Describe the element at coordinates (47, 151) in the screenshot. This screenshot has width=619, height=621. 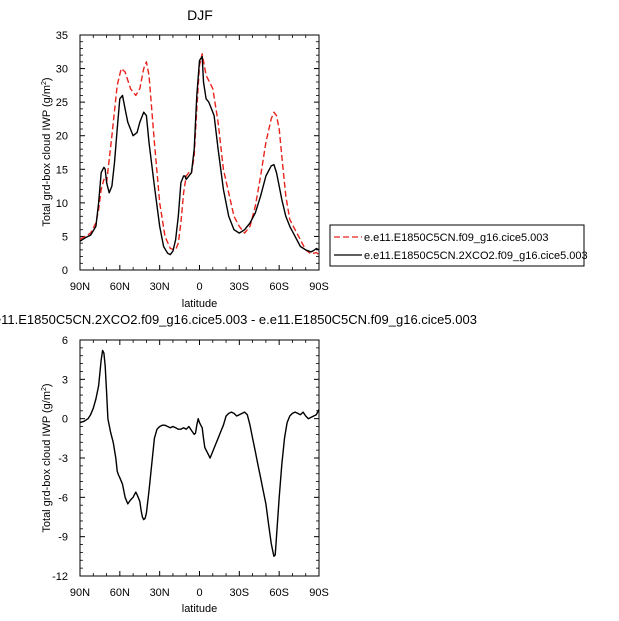
I see `top-y-axis-label: Total grd-box cloud IWP (g/m2)` at that location.